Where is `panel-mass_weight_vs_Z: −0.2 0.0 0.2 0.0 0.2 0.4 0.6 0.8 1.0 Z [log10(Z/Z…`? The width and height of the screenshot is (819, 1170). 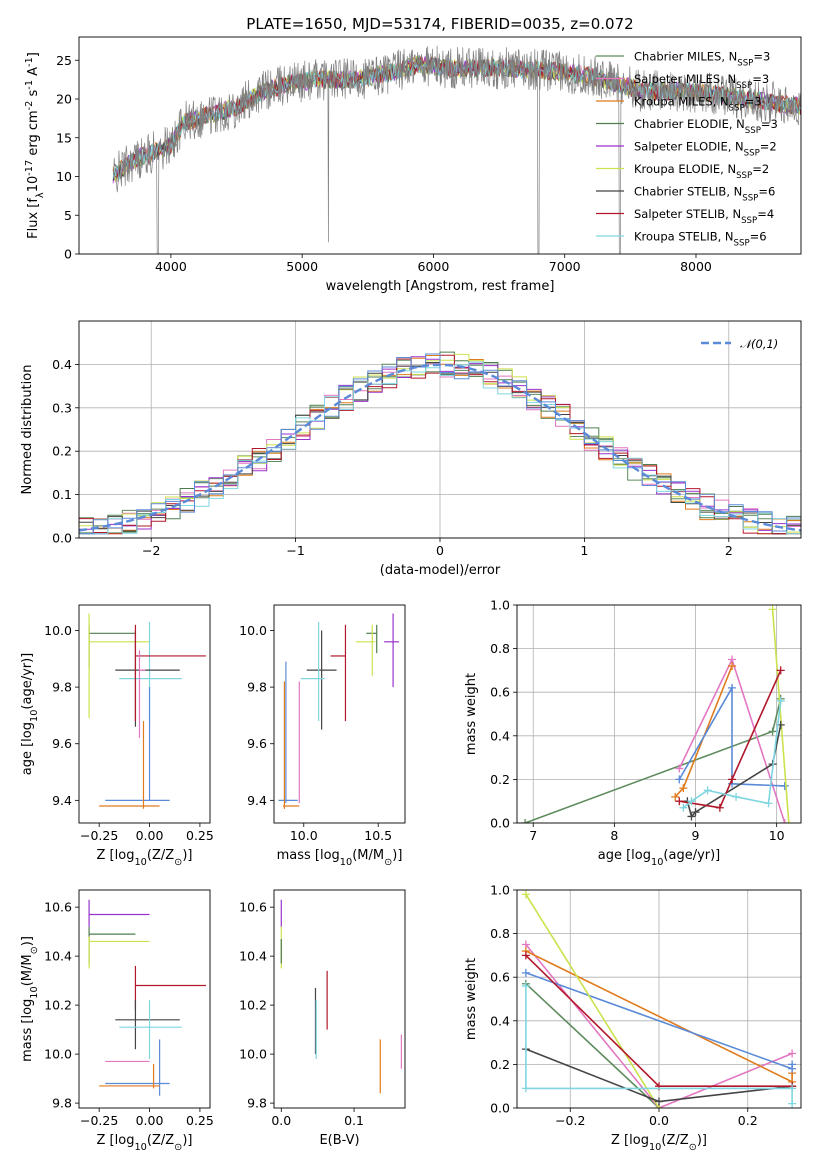
panel-mass_weight_vs_Z: −0.2 0.0 0.2 0.0 0.2 0.4 0.6 0.8 1.0 Z [log10(Z/Z… is located at coordinates (633, 1018).